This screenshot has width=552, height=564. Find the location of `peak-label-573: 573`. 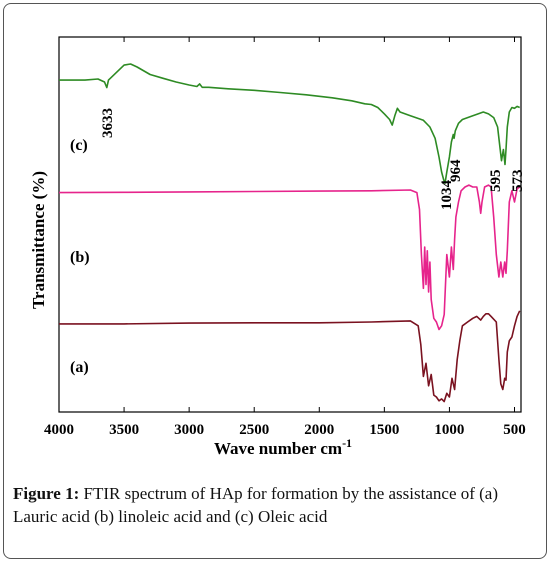

peak-label-573: 573 is located at coordinates (518, 181).